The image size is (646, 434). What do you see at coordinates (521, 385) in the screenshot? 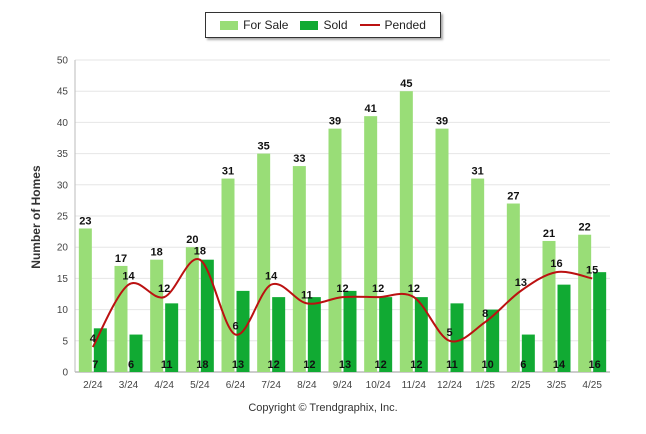
I see `x-tick-label: 2/25` at bounding box center [521, 385].